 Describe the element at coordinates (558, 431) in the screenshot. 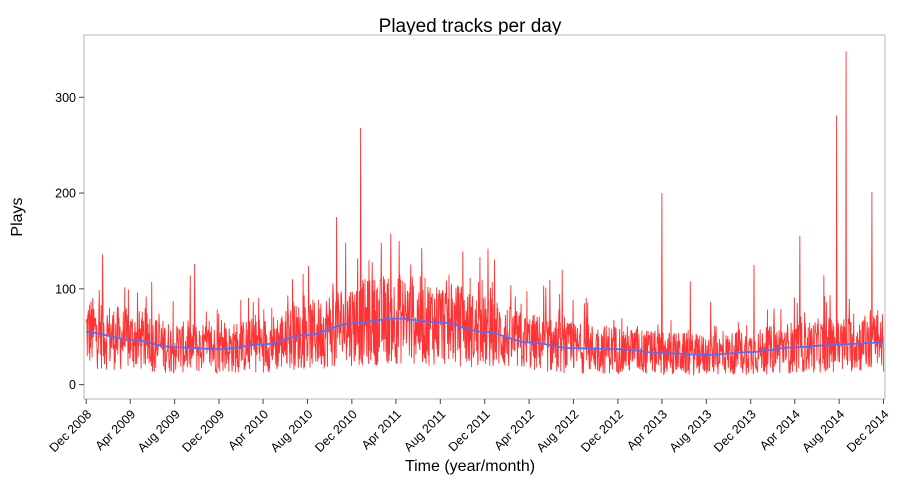

I see `x-tick-label: Aug 2012` at that location.